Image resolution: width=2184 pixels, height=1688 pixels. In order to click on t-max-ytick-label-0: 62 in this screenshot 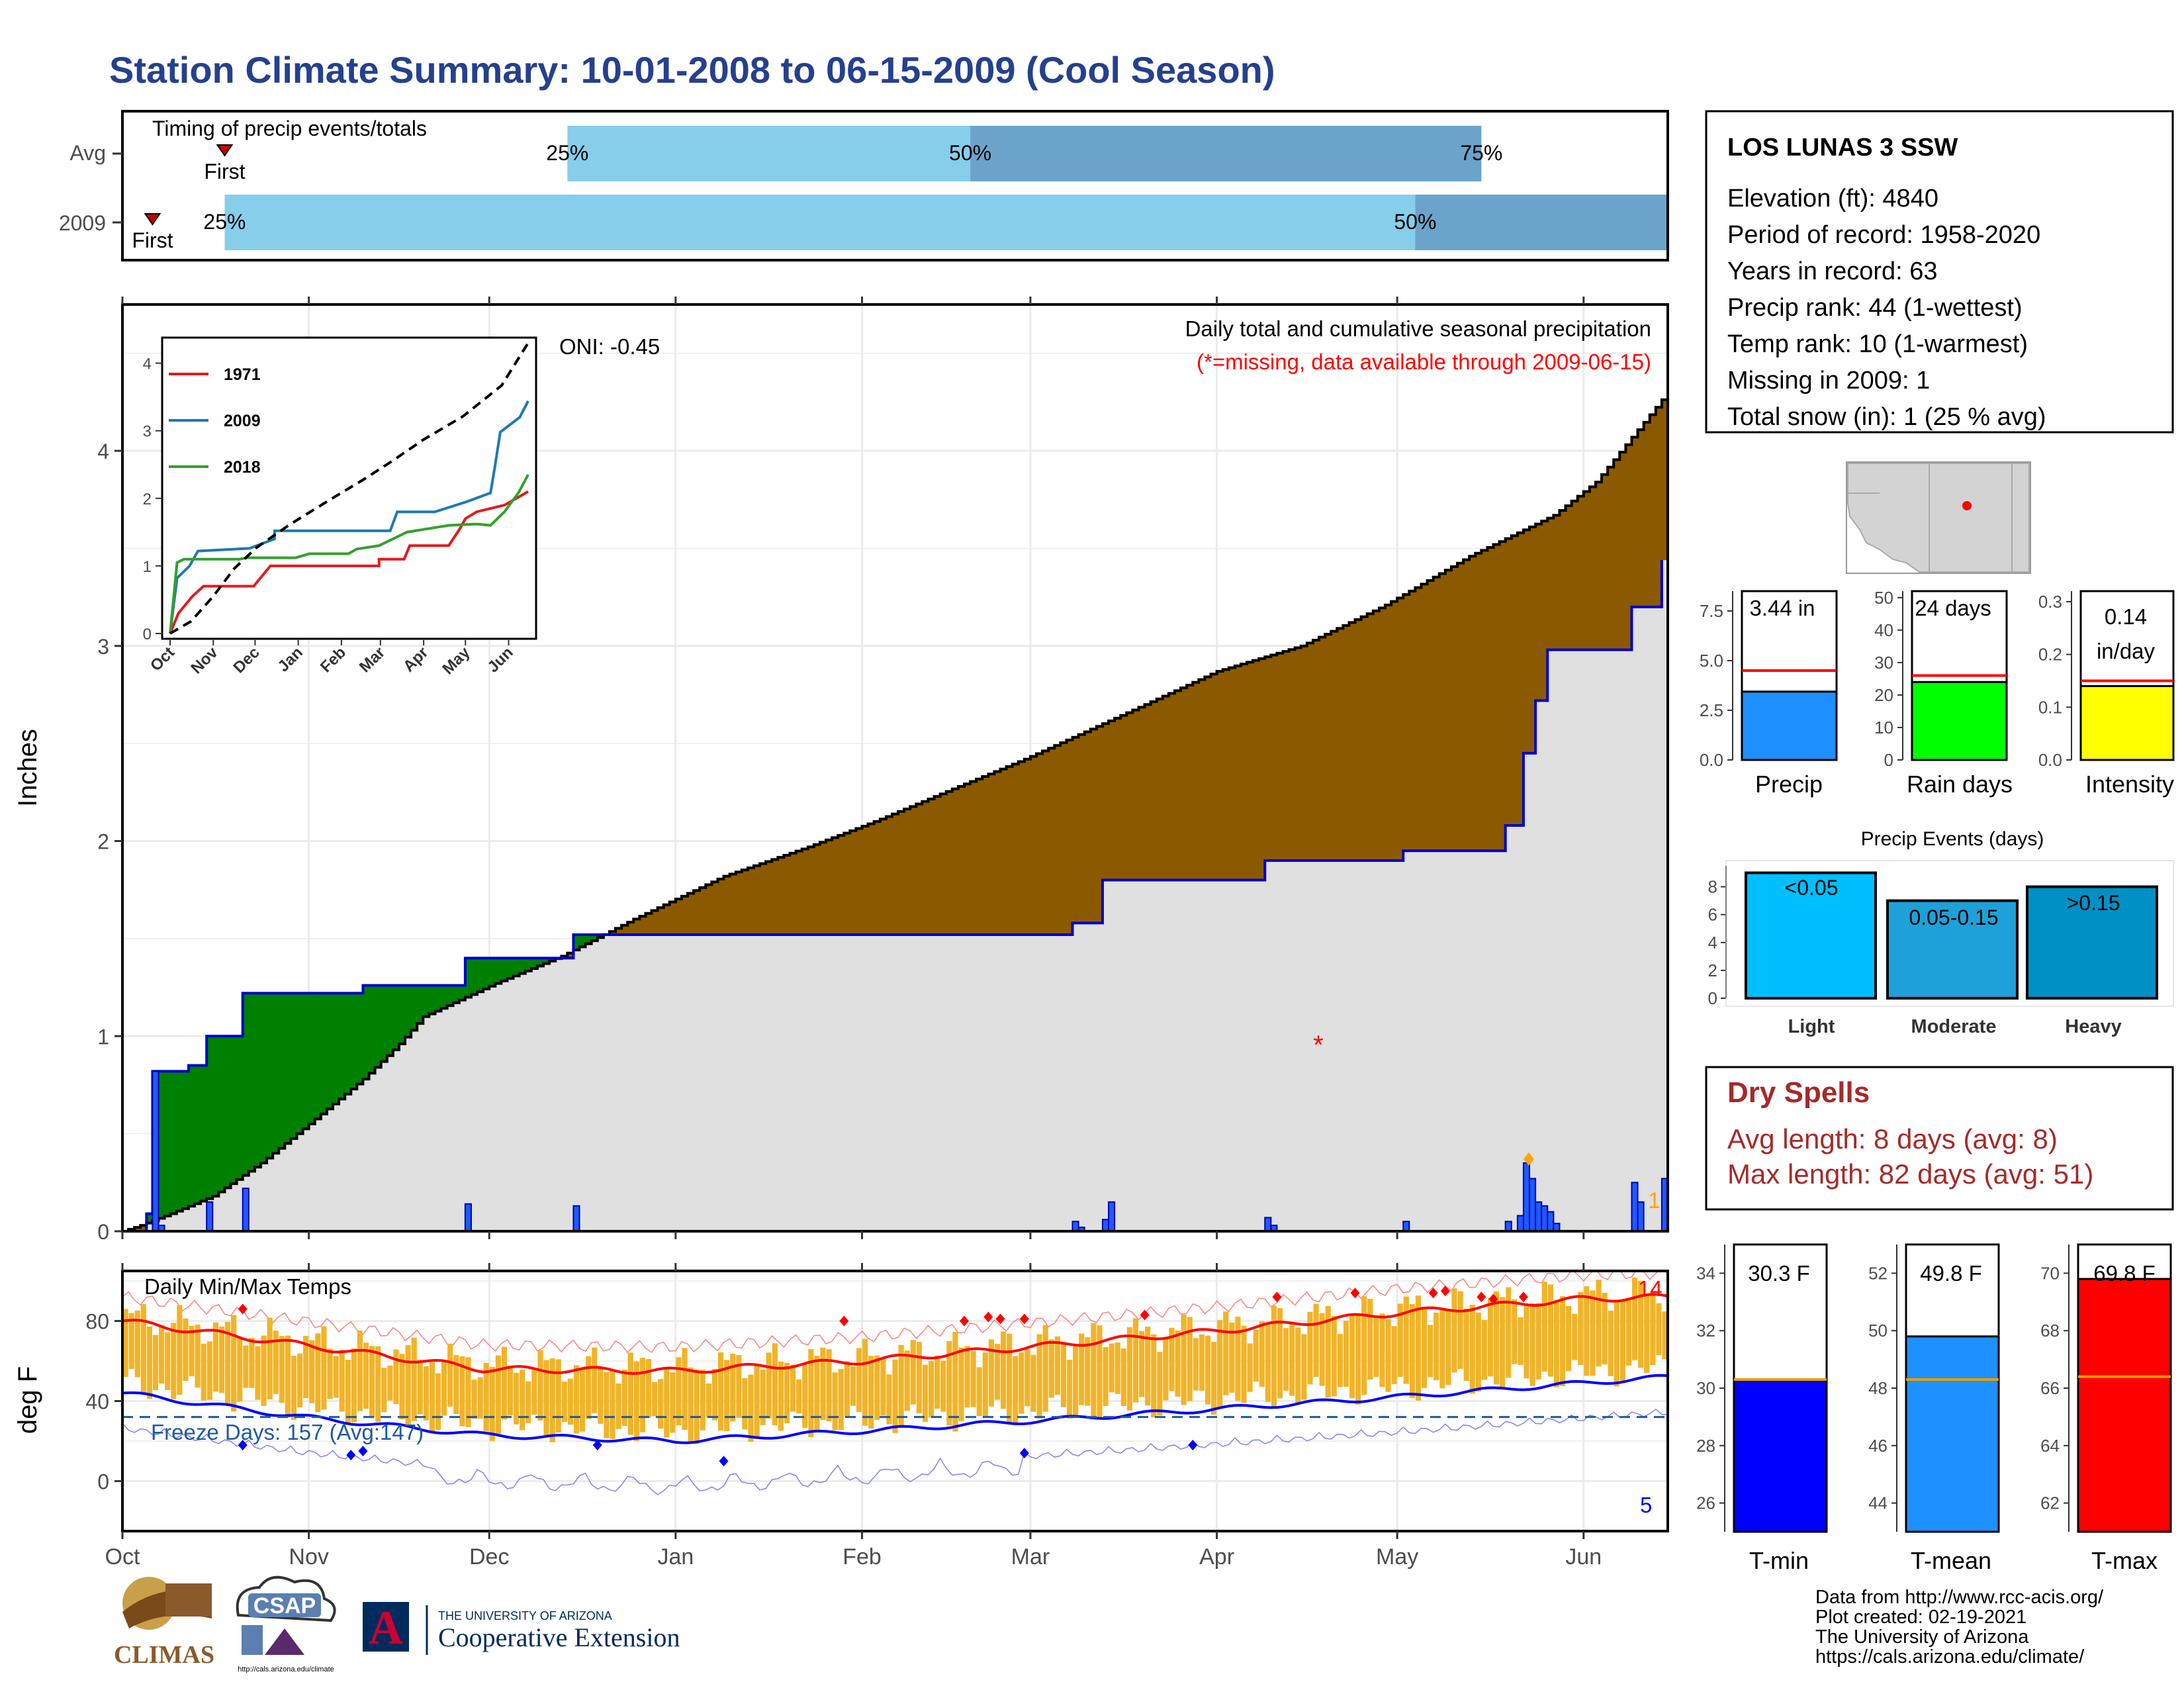, I will do `click(2050, 1503)`.